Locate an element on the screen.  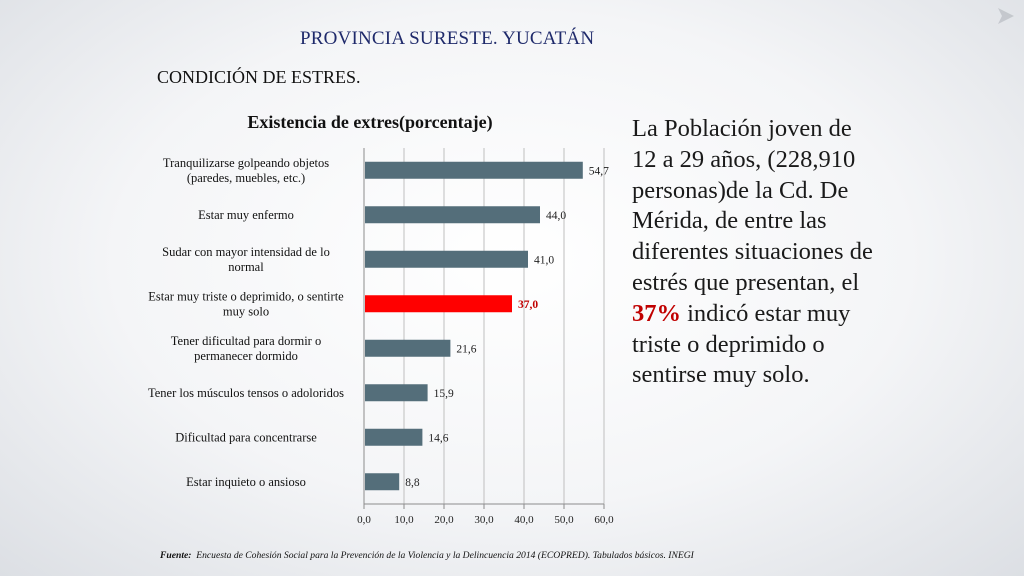
category-label-line: Estar muy enfermo is located at coordinates (246, 215).